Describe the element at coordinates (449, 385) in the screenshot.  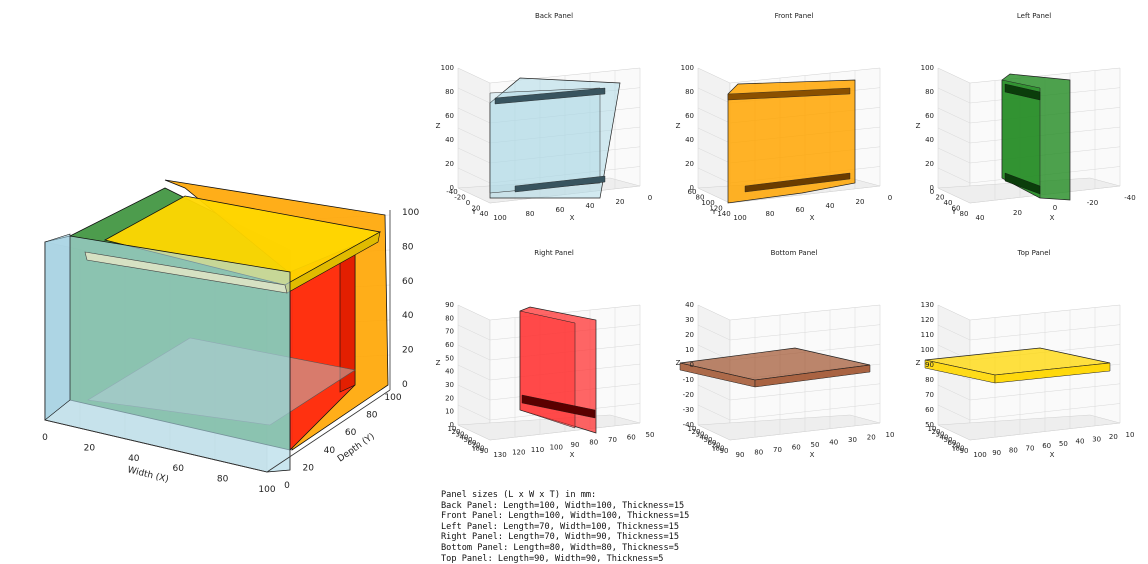
I see `z-tick: 30` at that location.